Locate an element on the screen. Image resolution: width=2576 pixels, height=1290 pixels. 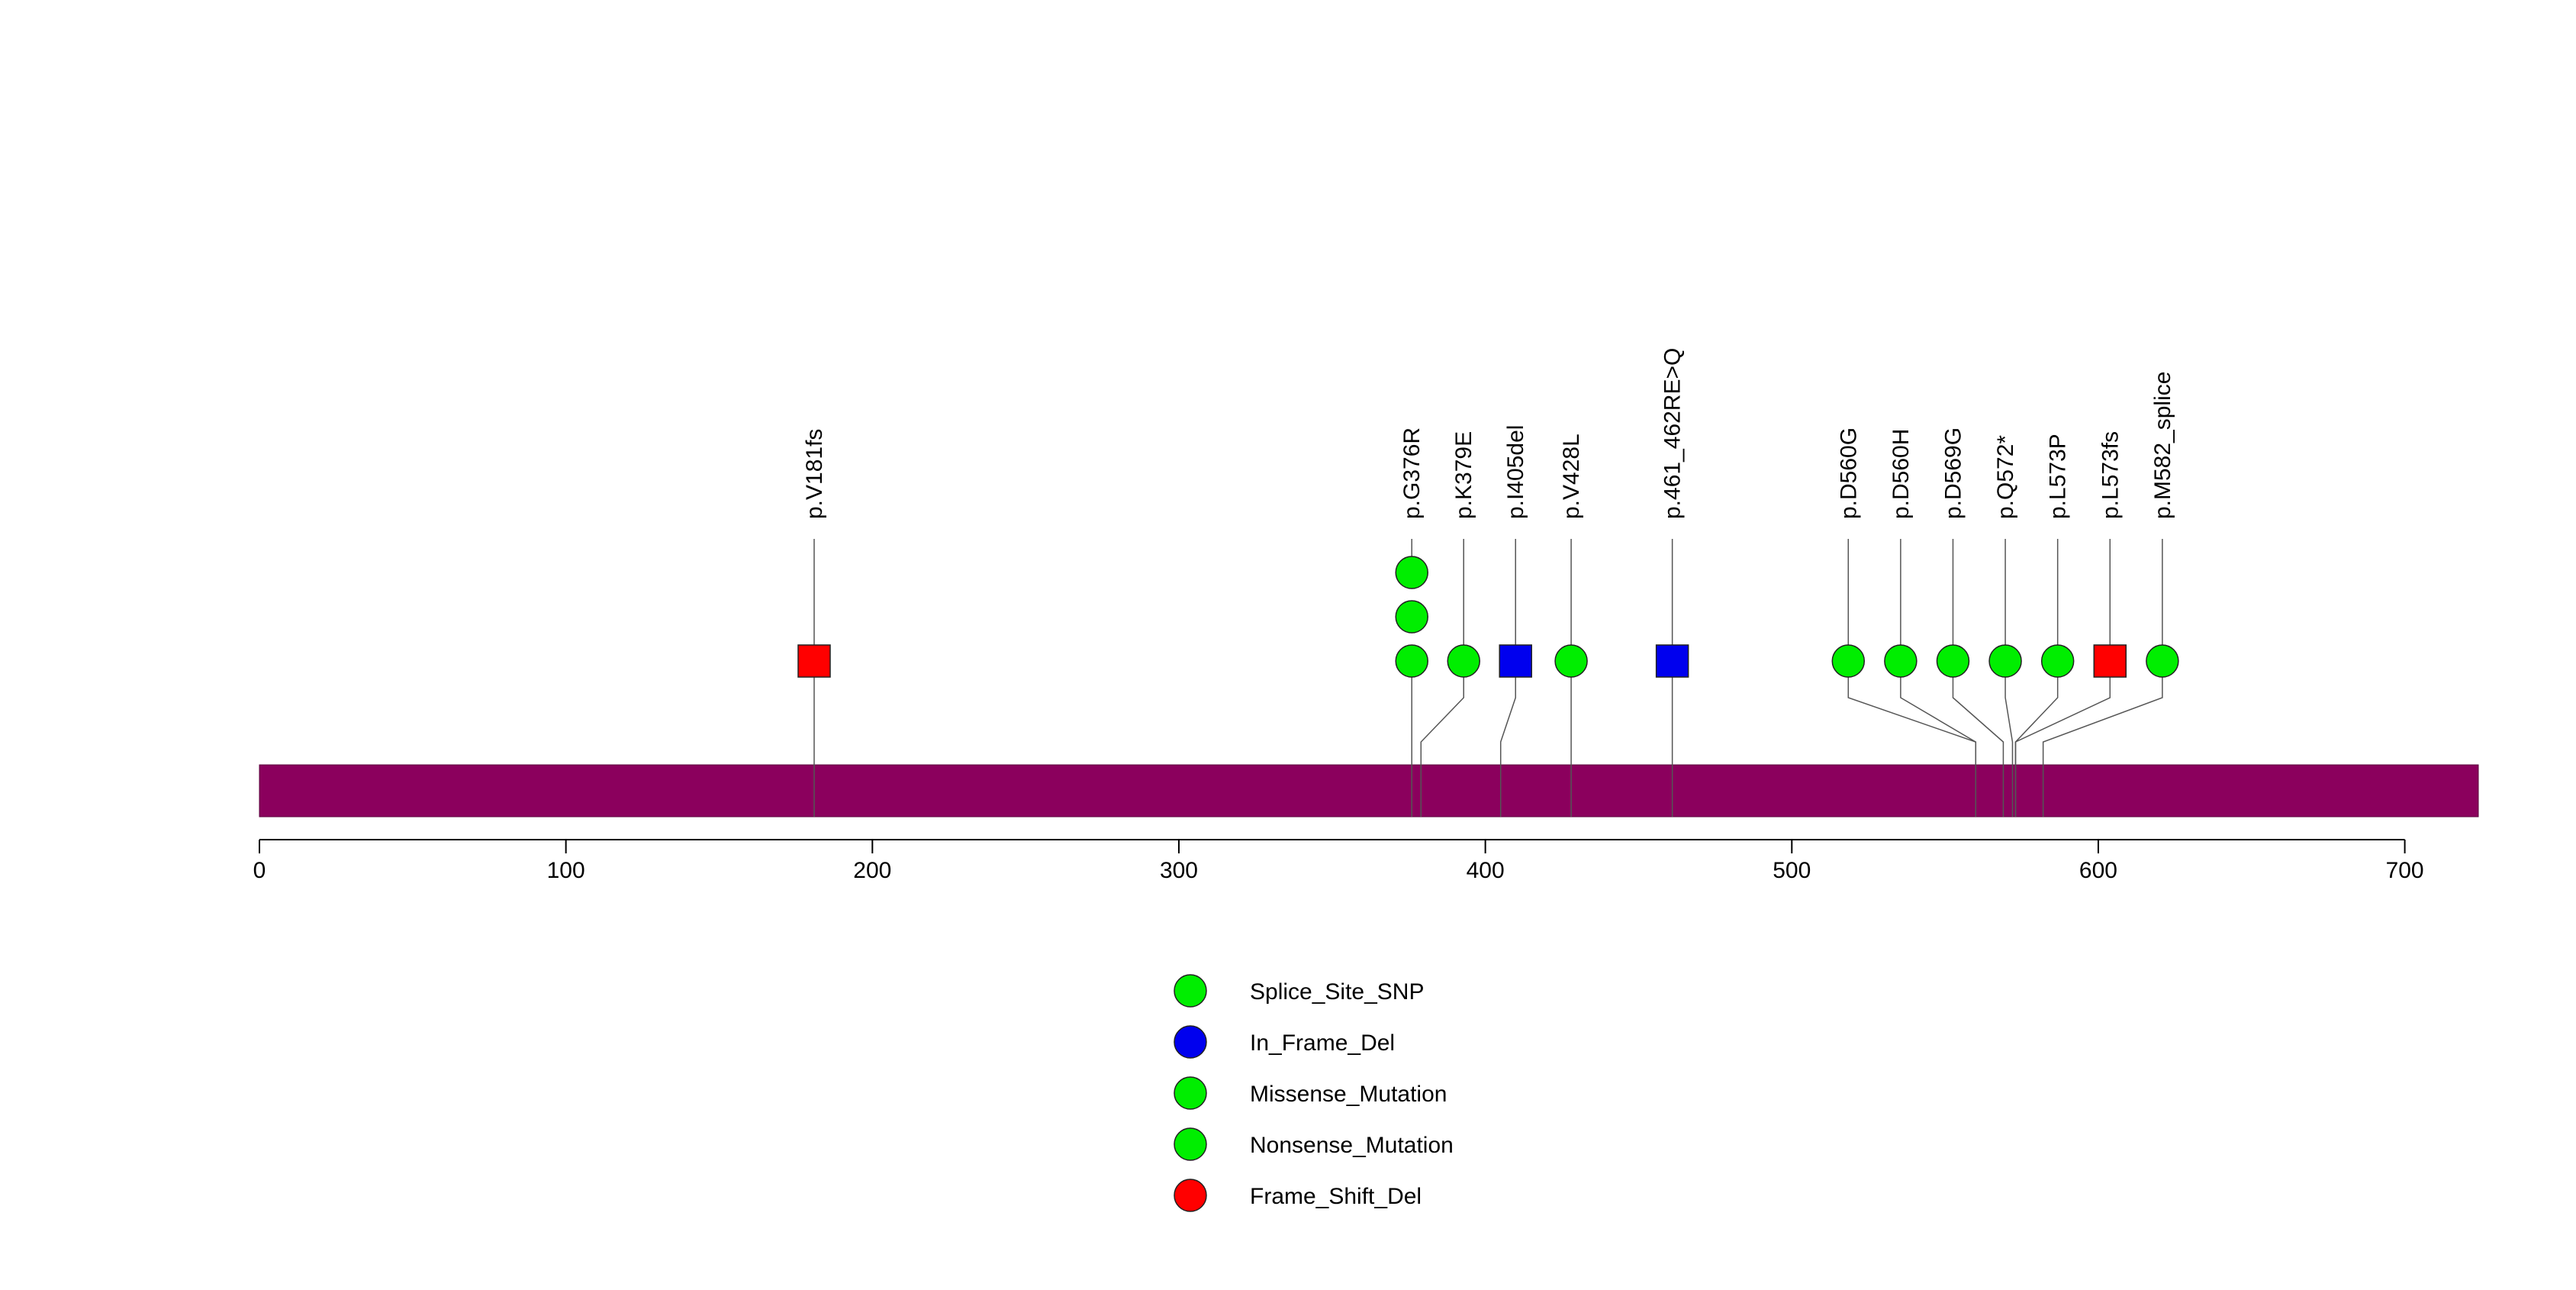
mutation-label: p.I405del is located at coordinates (1515, 472).